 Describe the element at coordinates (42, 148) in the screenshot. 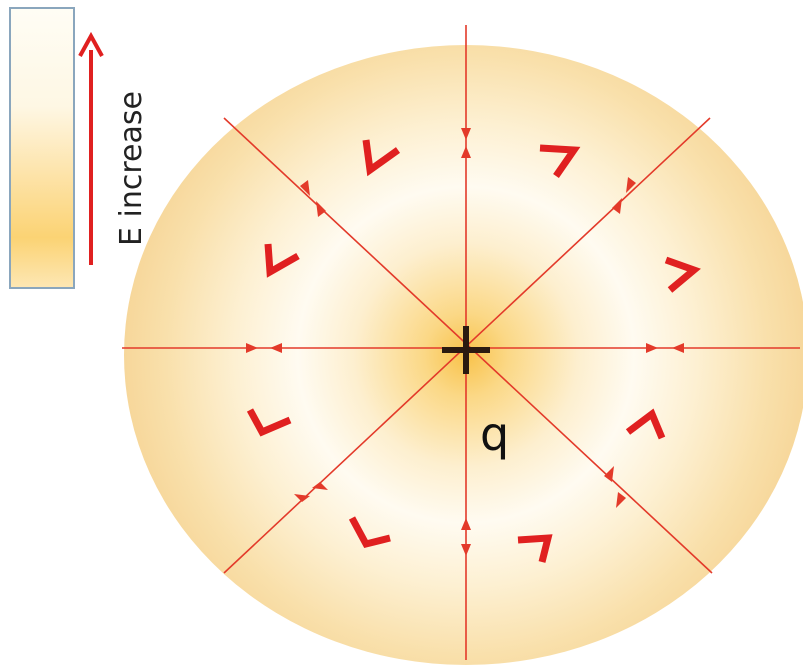

I see `legend-color-bar` at that location.